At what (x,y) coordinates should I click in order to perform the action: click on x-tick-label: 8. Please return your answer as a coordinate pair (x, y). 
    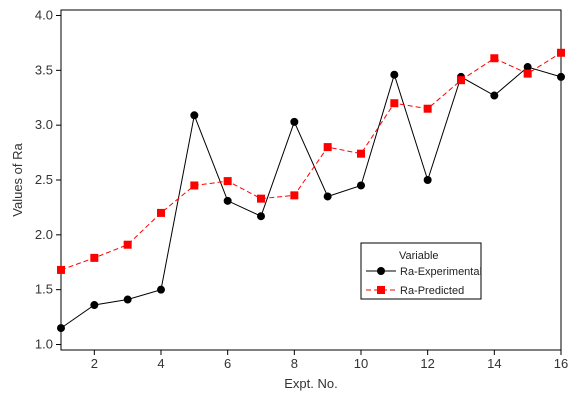
    Looking at the image, I should click on (294, 363).